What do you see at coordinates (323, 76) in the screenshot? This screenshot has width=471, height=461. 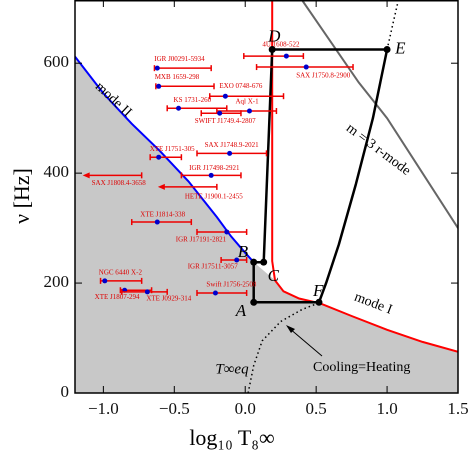 I see `source-label: SAX J1750.8-2900` at bounding box center [323, 76].